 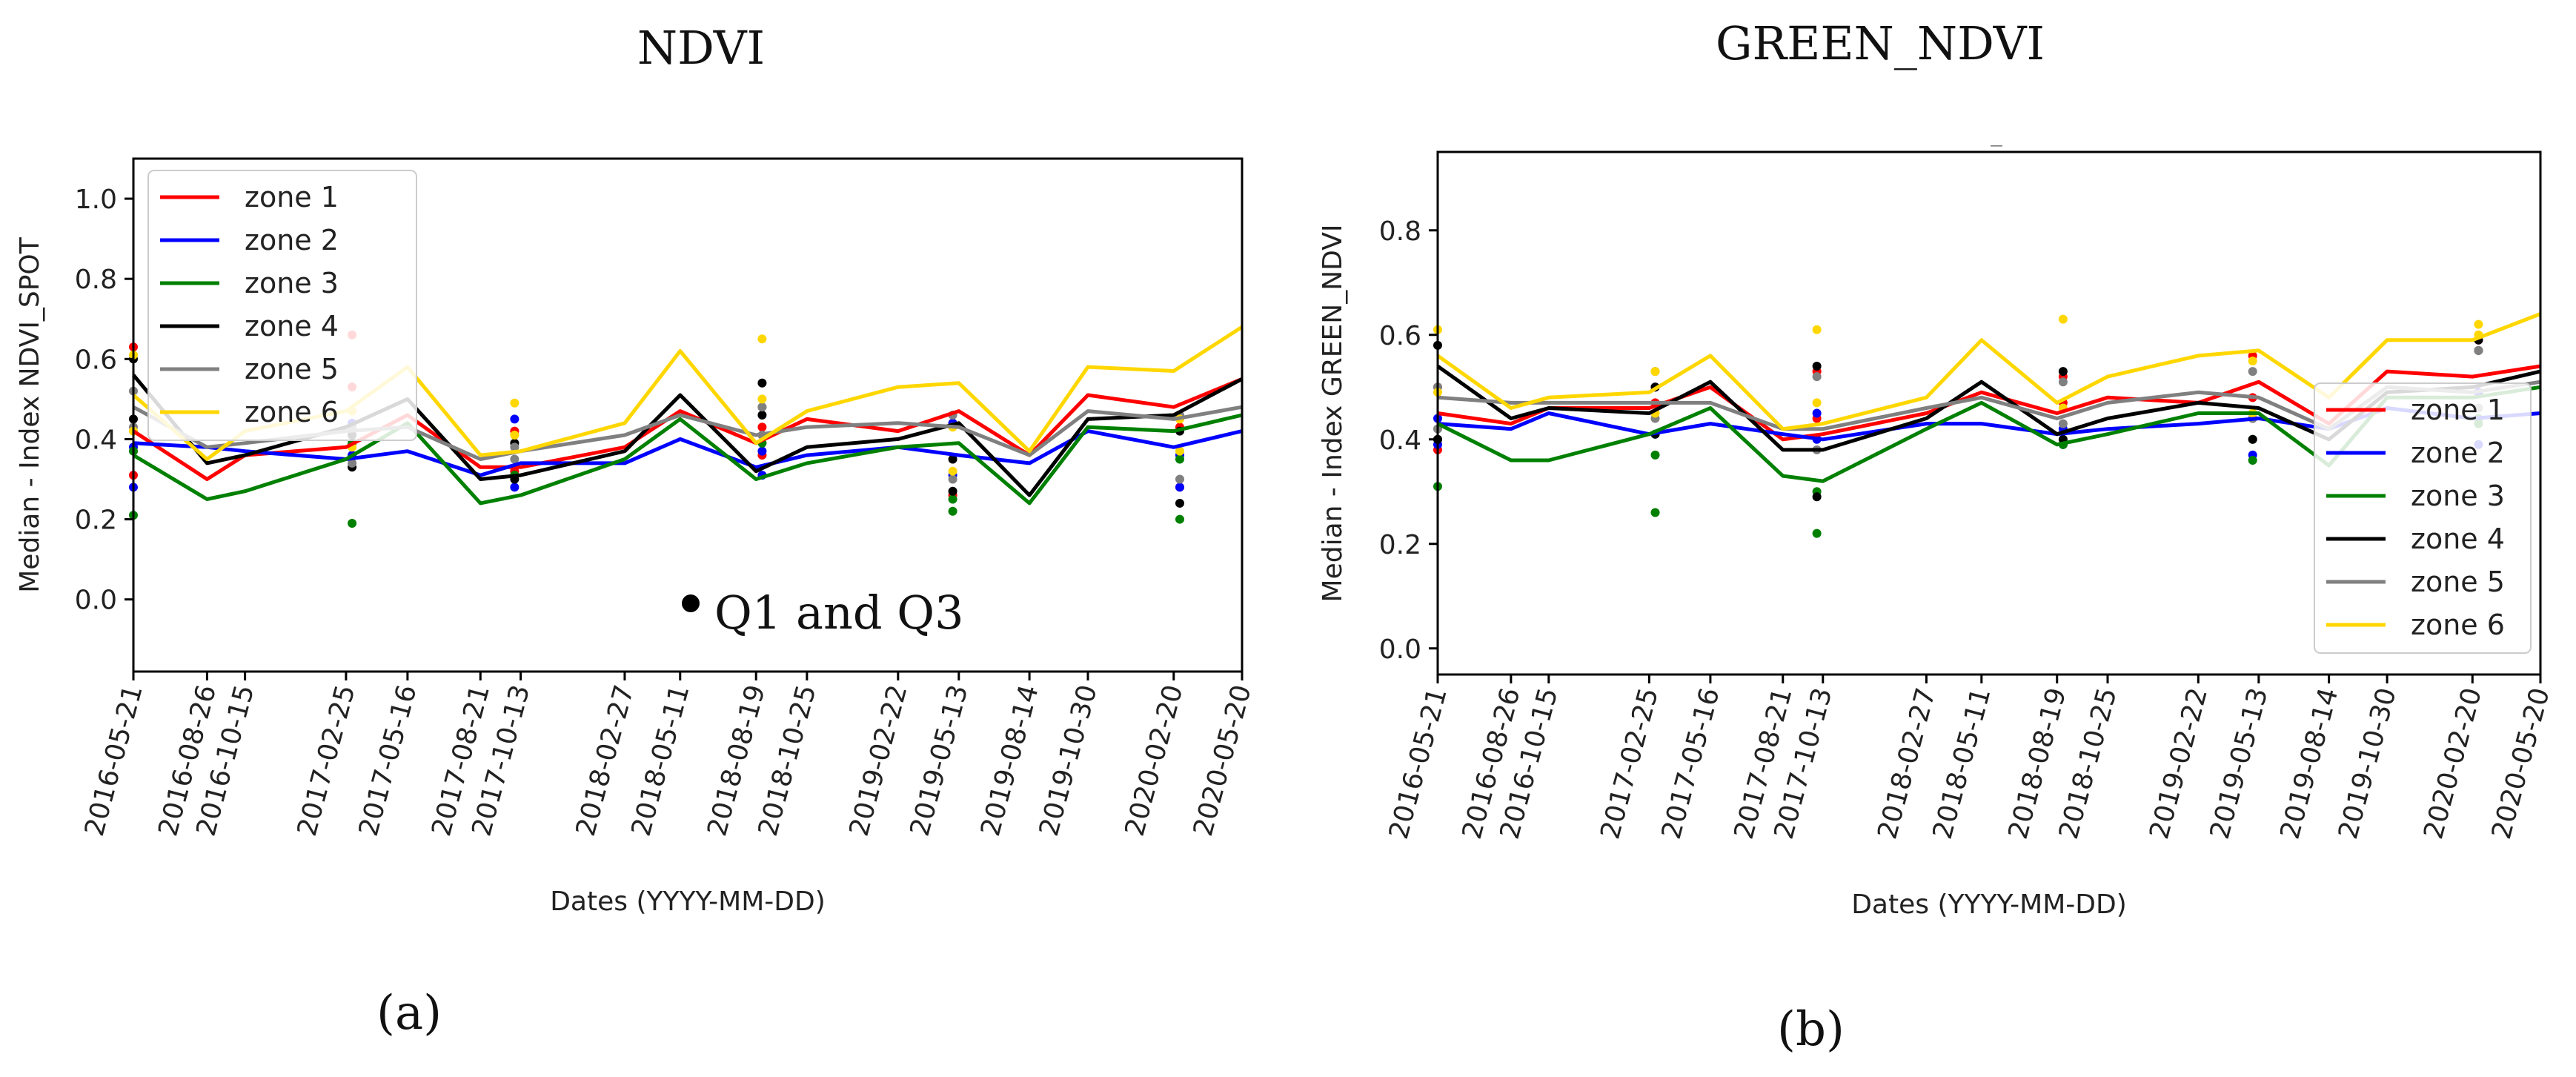 I want to click on legend-label: zone 4, so click(x=292, y=326).